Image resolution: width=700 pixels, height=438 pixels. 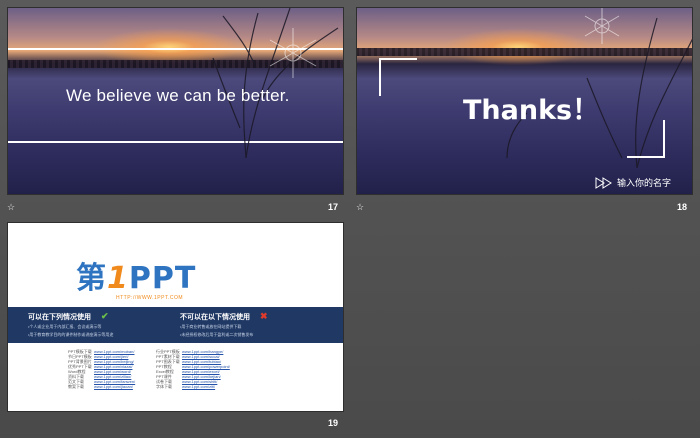 What do you see at coordinates (91, 278) in the screenshot?
I see `logo-cn: 第` at bounding box center [91, 278].